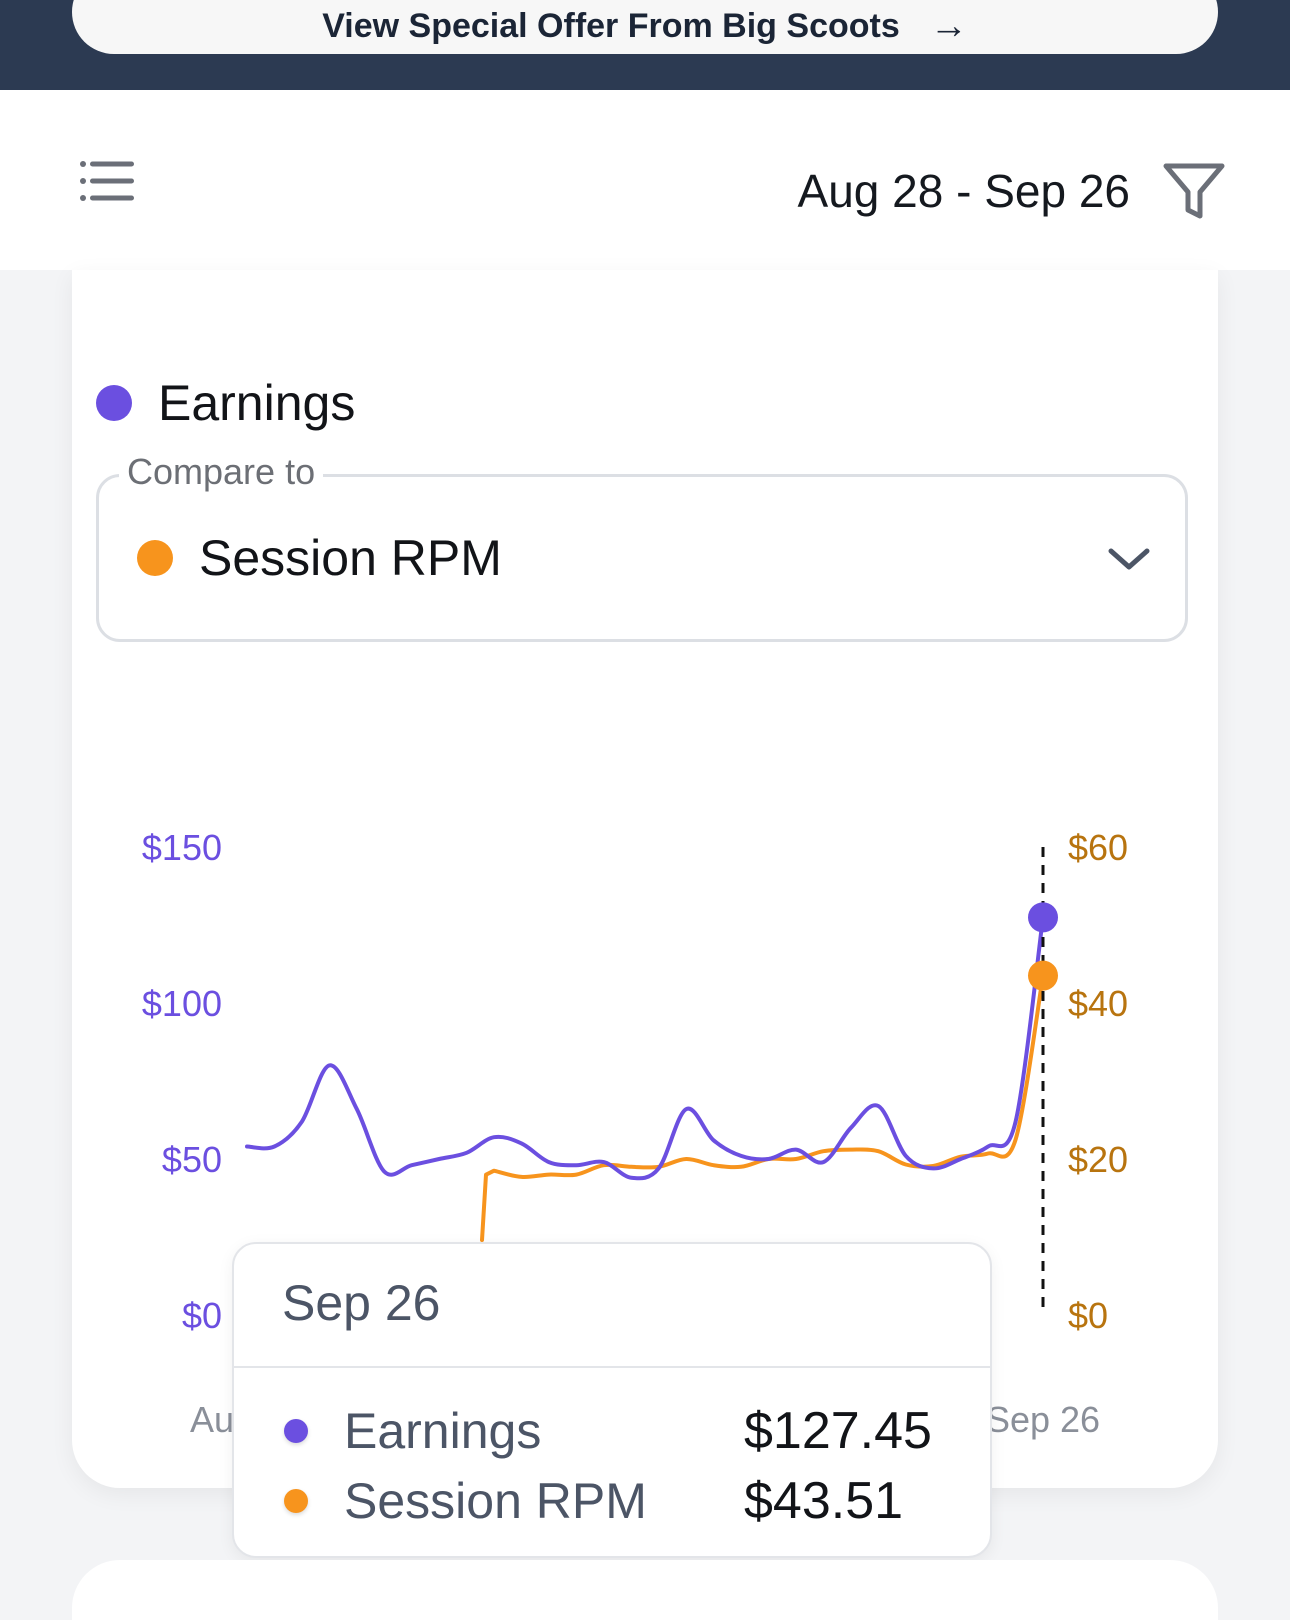  What do you see at coordinates (212, 1419) in the screenshot?
I see `x-axis-label-start: Au` at bounding box center [212, 1419].